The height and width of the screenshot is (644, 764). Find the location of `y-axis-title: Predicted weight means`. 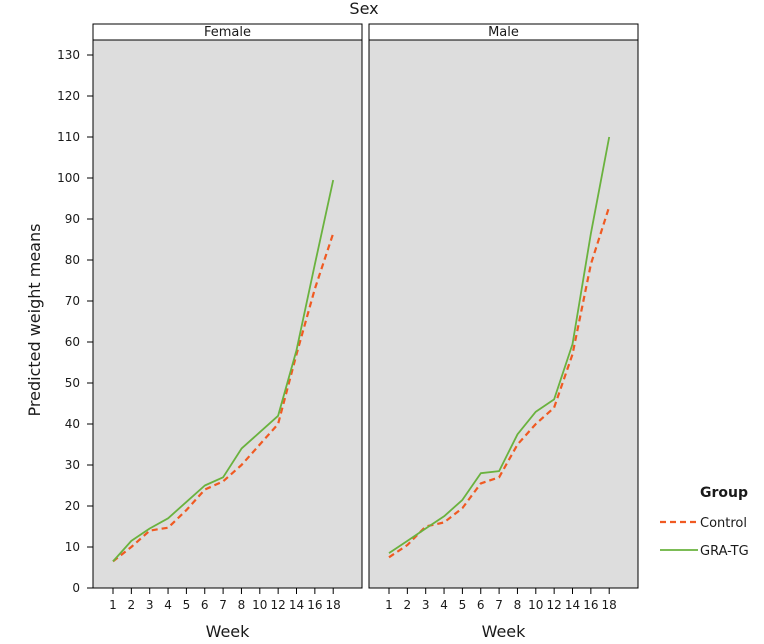

y-axis-title: Predicted weight means is located at coordinates (34, 320).